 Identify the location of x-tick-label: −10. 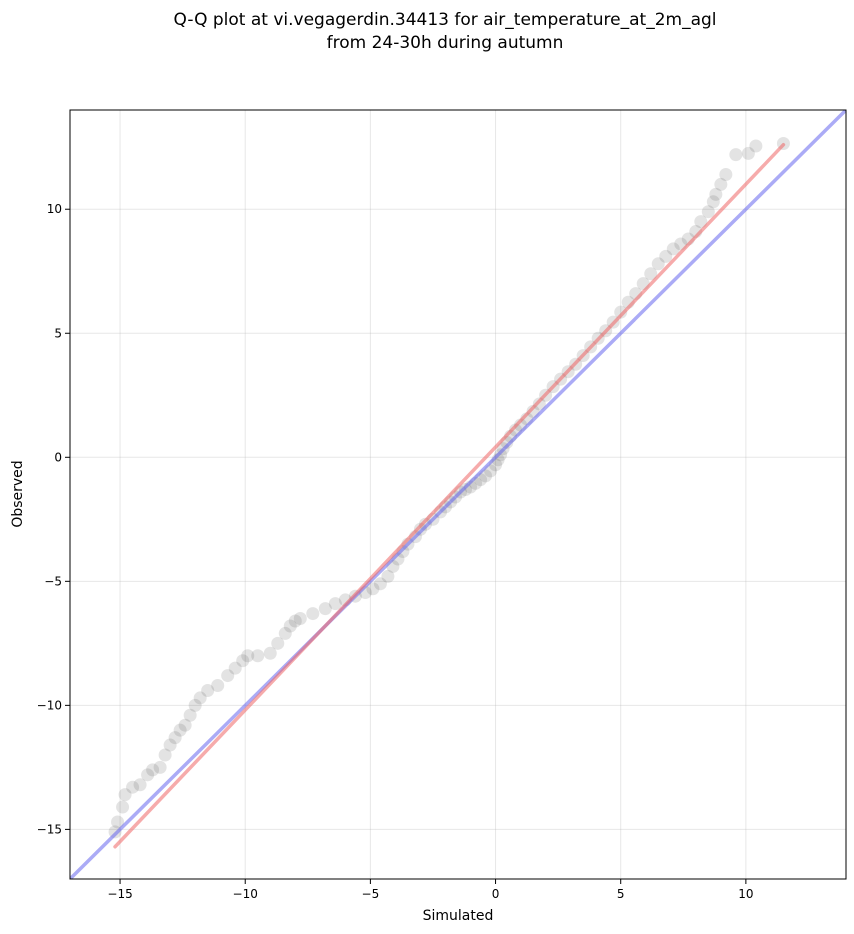
(245, 894).